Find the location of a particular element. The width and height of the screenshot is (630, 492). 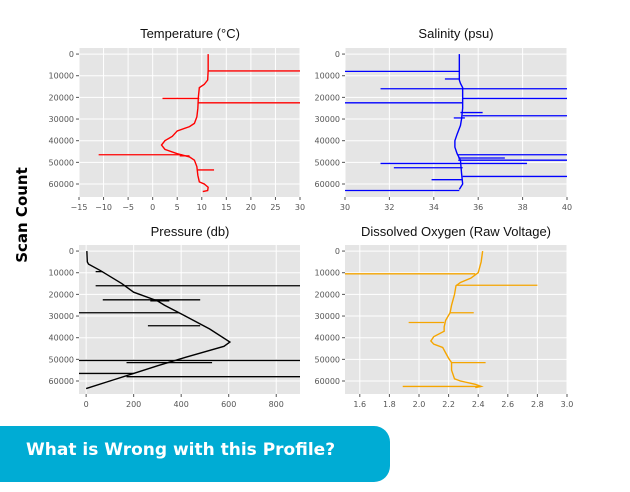

pressure-y-tick-label: 50000 is located at coordinates (61, 359).